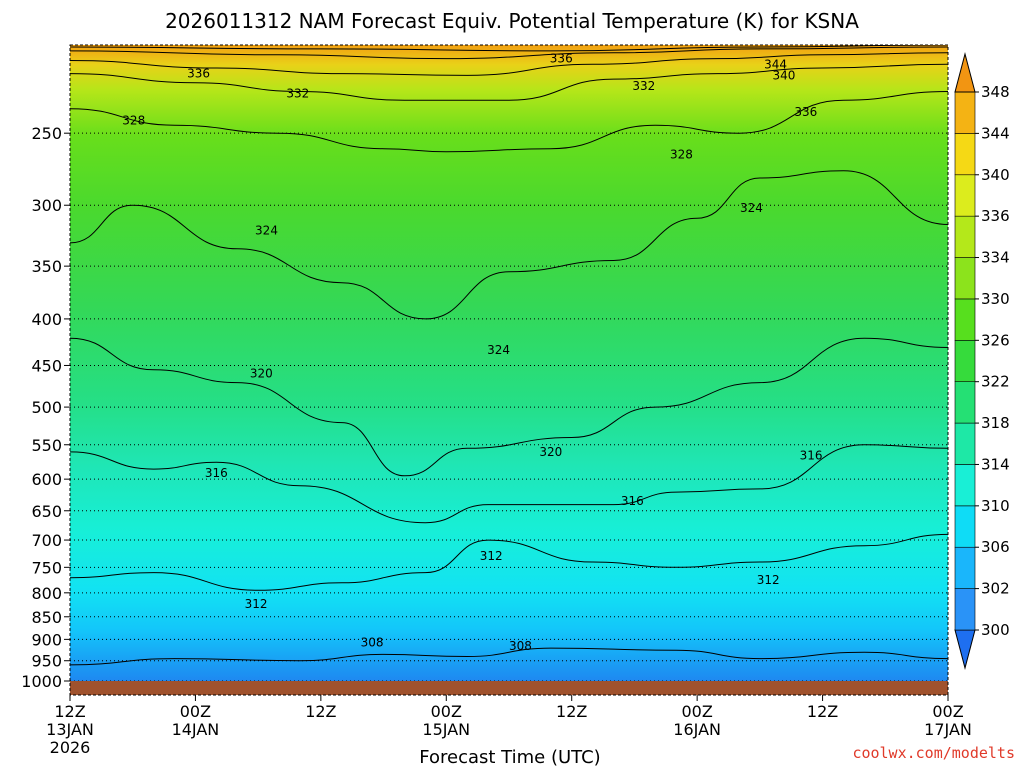 The height and width of the screenshot is (768, 1024). Describe the element at coordinates (995, 216) in the screenshot. I see `colorbar-label: 336` at that location.